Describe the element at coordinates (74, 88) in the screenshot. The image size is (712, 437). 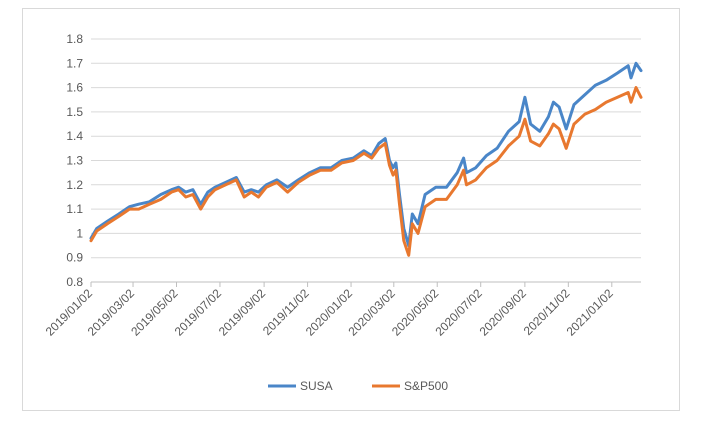
I see `y-tick-label: 1.6` at that location.